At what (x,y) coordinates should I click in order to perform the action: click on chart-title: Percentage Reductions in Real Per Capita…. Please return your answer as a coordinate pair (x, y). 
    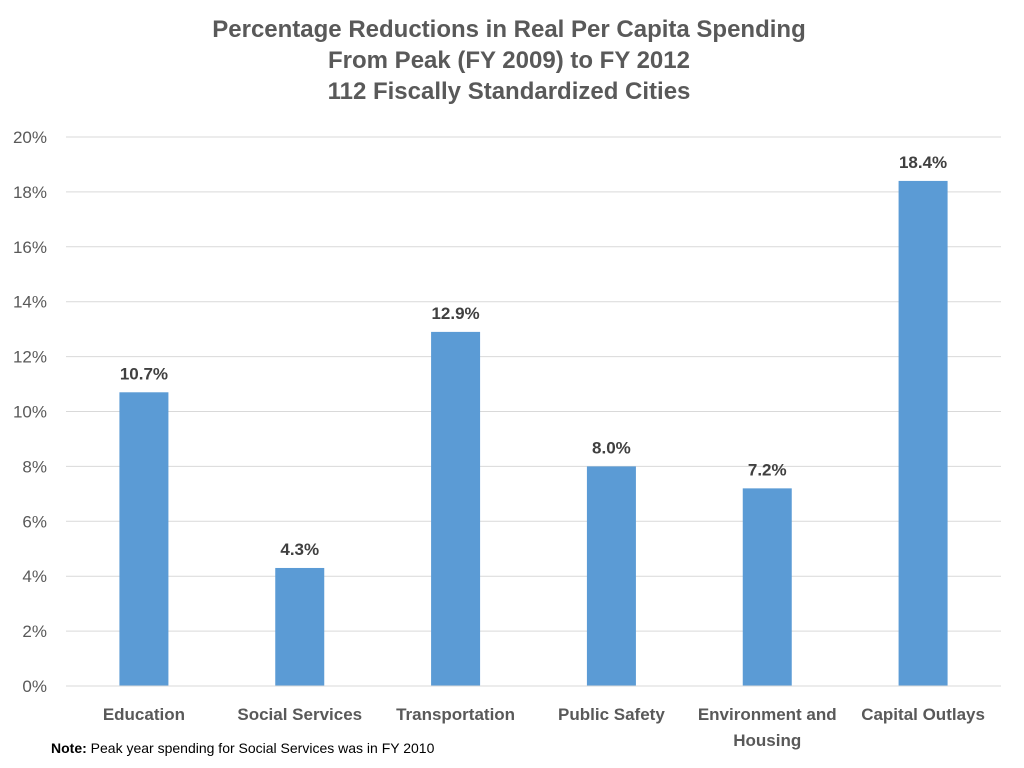
    Looking at the image, I should click on (509, 60).